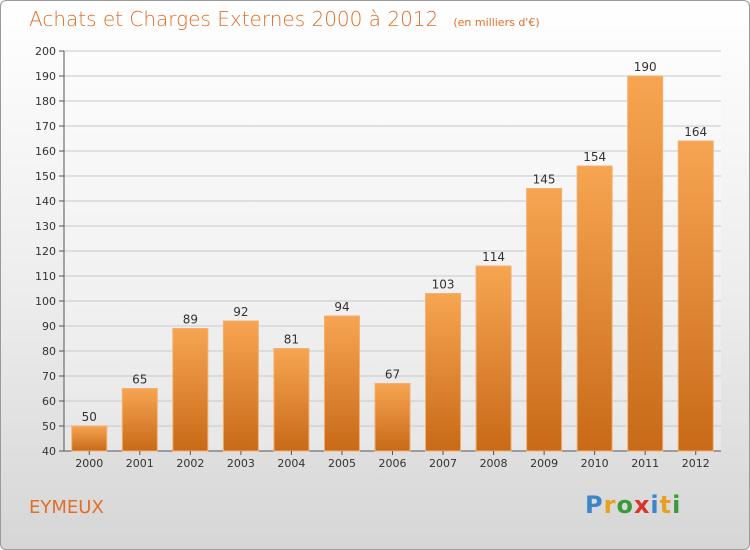 The height and width of the screenshot is (550, 750). Describe the element at coordinates (89, 417) in the screenshot. I see `data-label-2000: 50` at that location.